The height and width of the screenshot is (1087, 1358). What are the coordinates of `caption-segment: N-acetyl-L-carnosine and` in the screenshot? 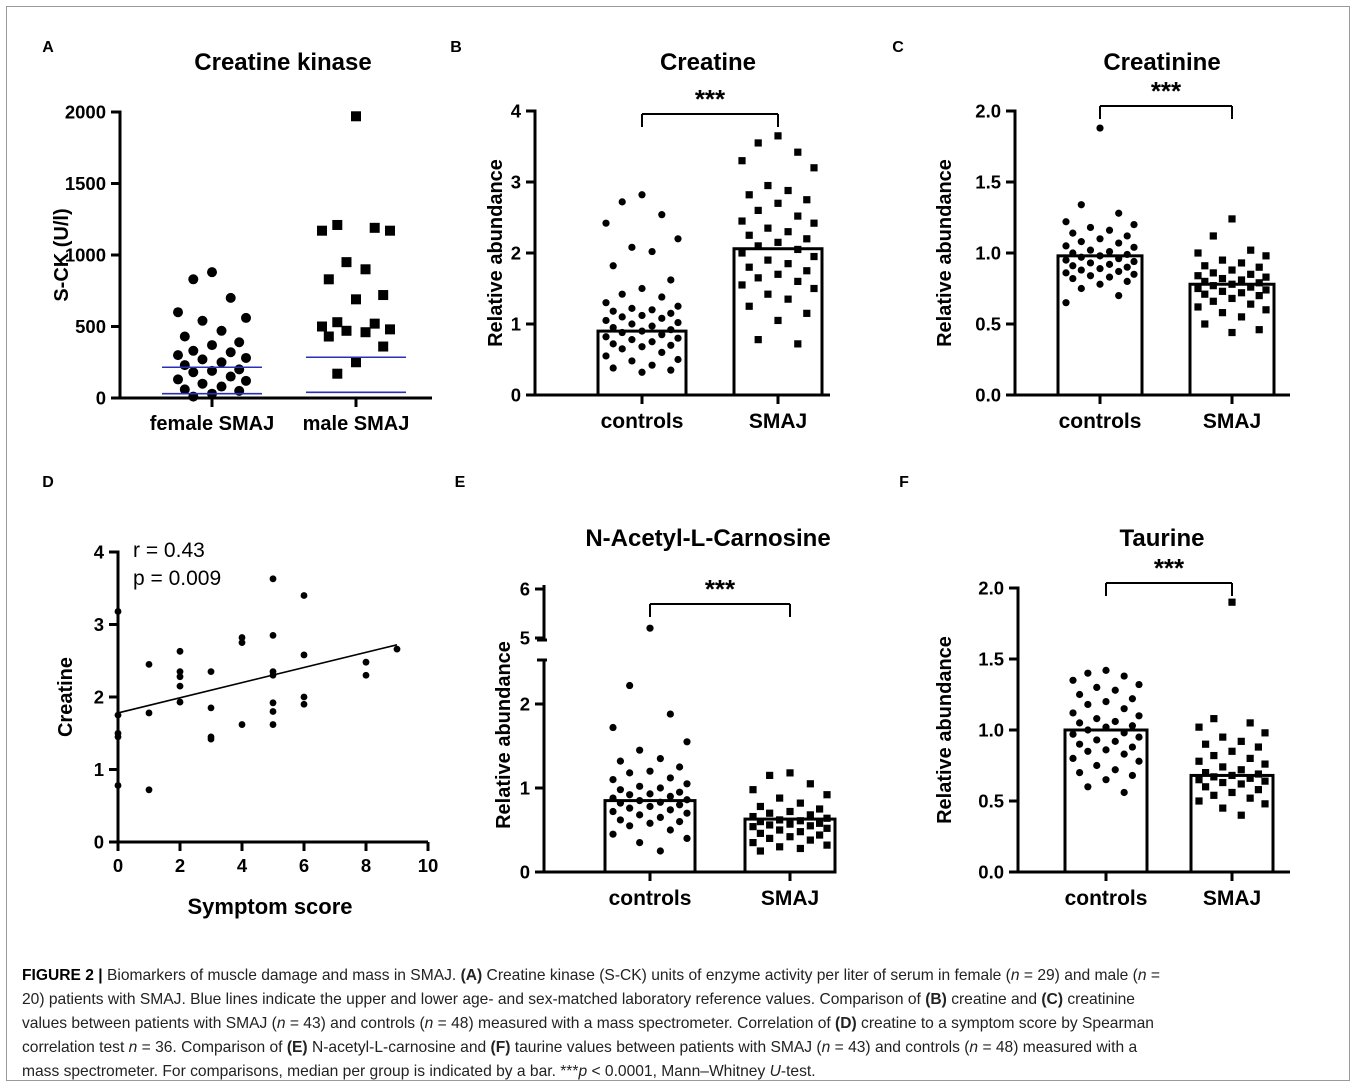 It's located at (399, 1047).